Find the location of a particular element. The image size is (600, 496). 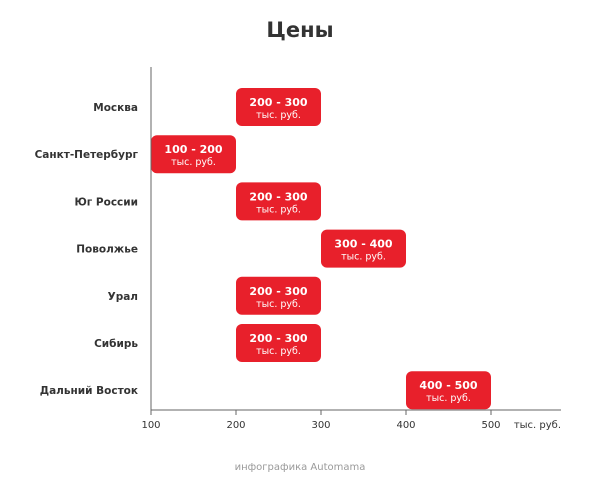

x-tick-label: 200 is located at coordinates (235, 425).